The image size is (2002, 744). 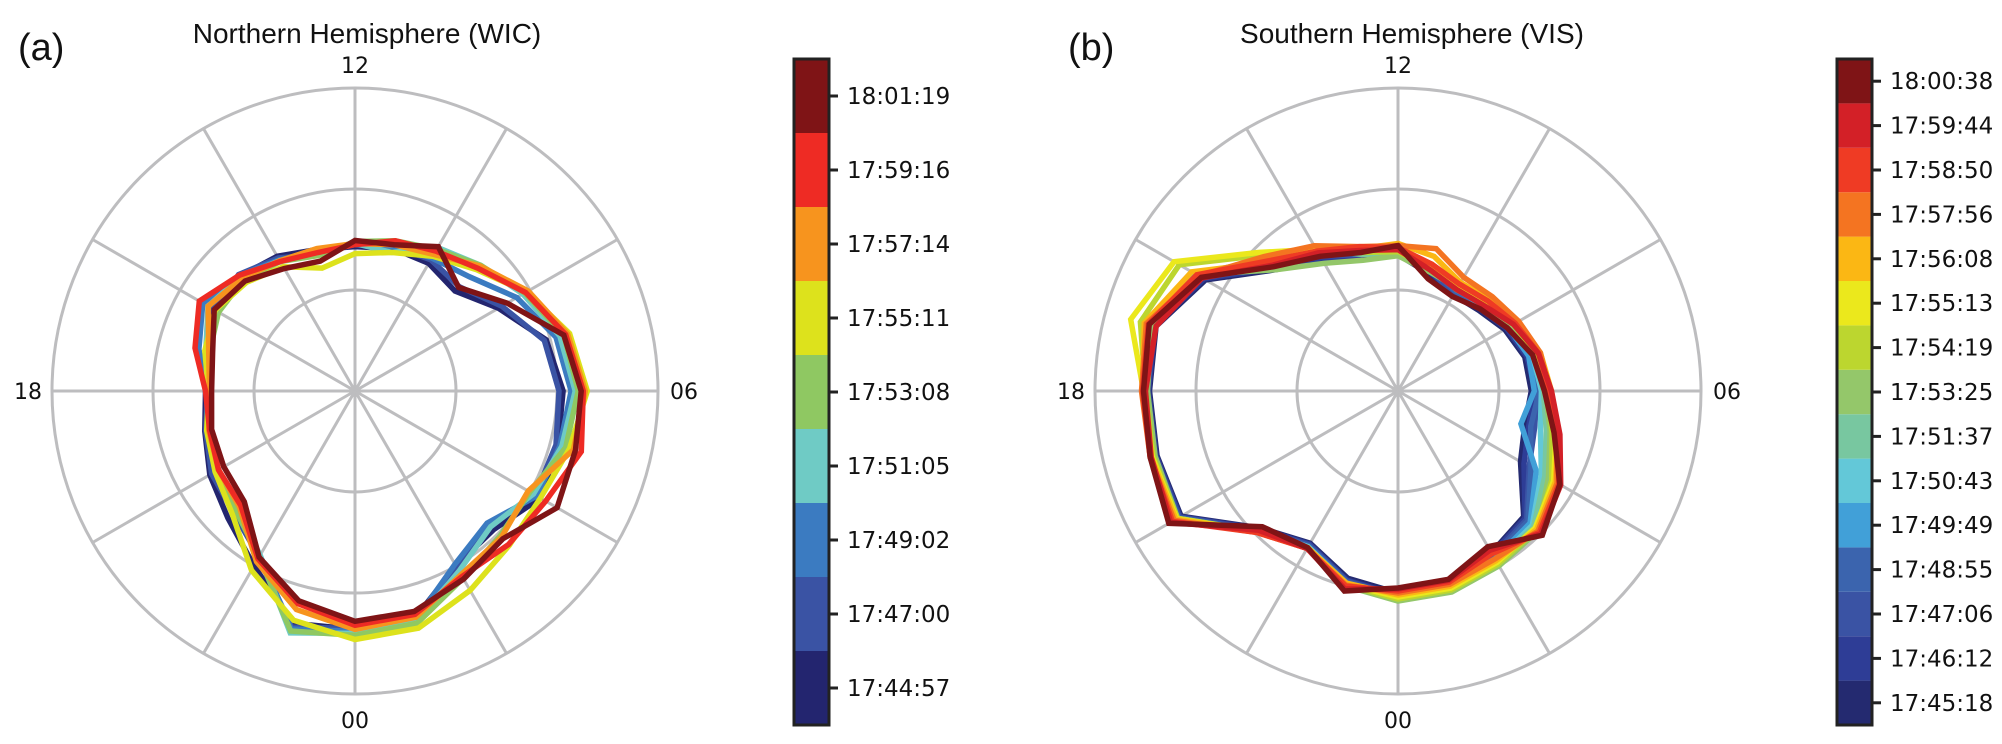 What do you see at coordinates (1941, 260) in the screenshot?
I see `colorbar-tick-label: 17:56:08` at bounding box center [1941, 260].